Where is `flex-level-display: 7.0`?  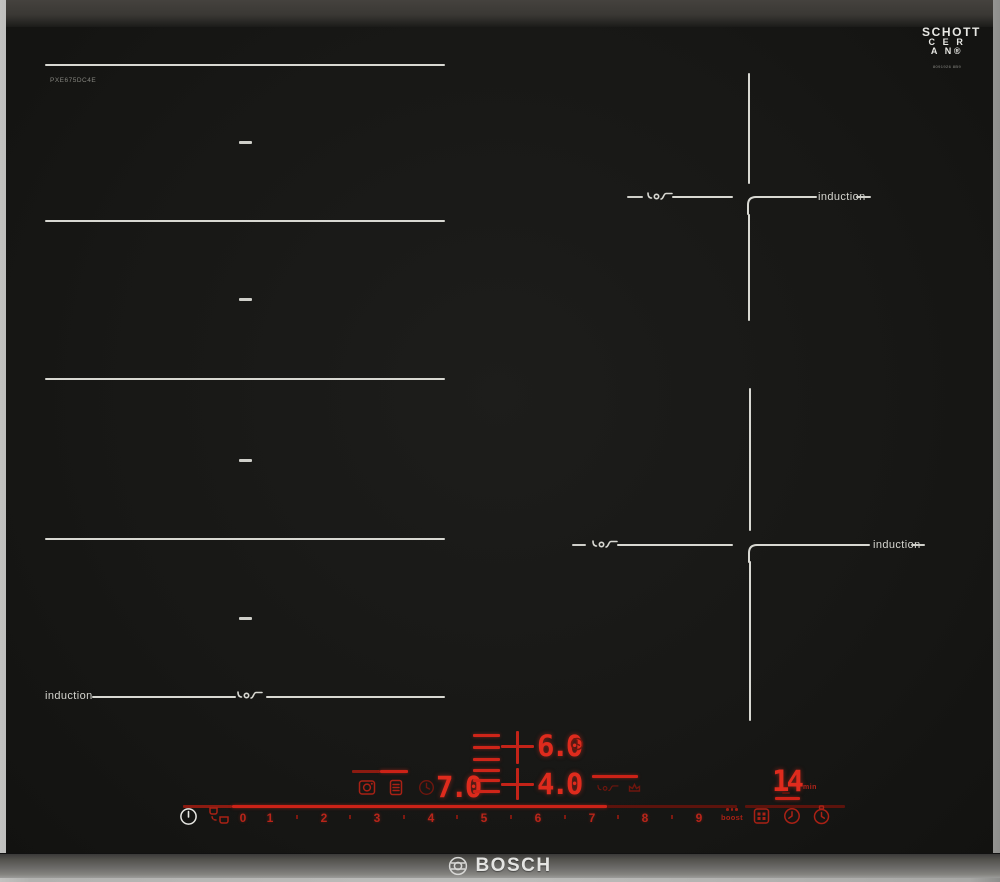 flex-level-display: 7.0 is located at coordinates (459, 787).